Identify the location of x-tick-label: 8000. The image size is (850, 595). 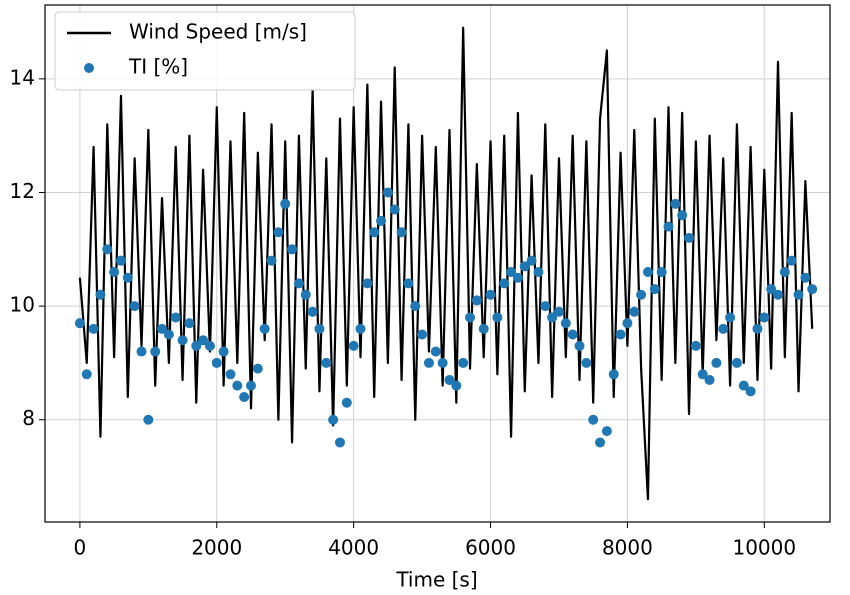
(627, 548).